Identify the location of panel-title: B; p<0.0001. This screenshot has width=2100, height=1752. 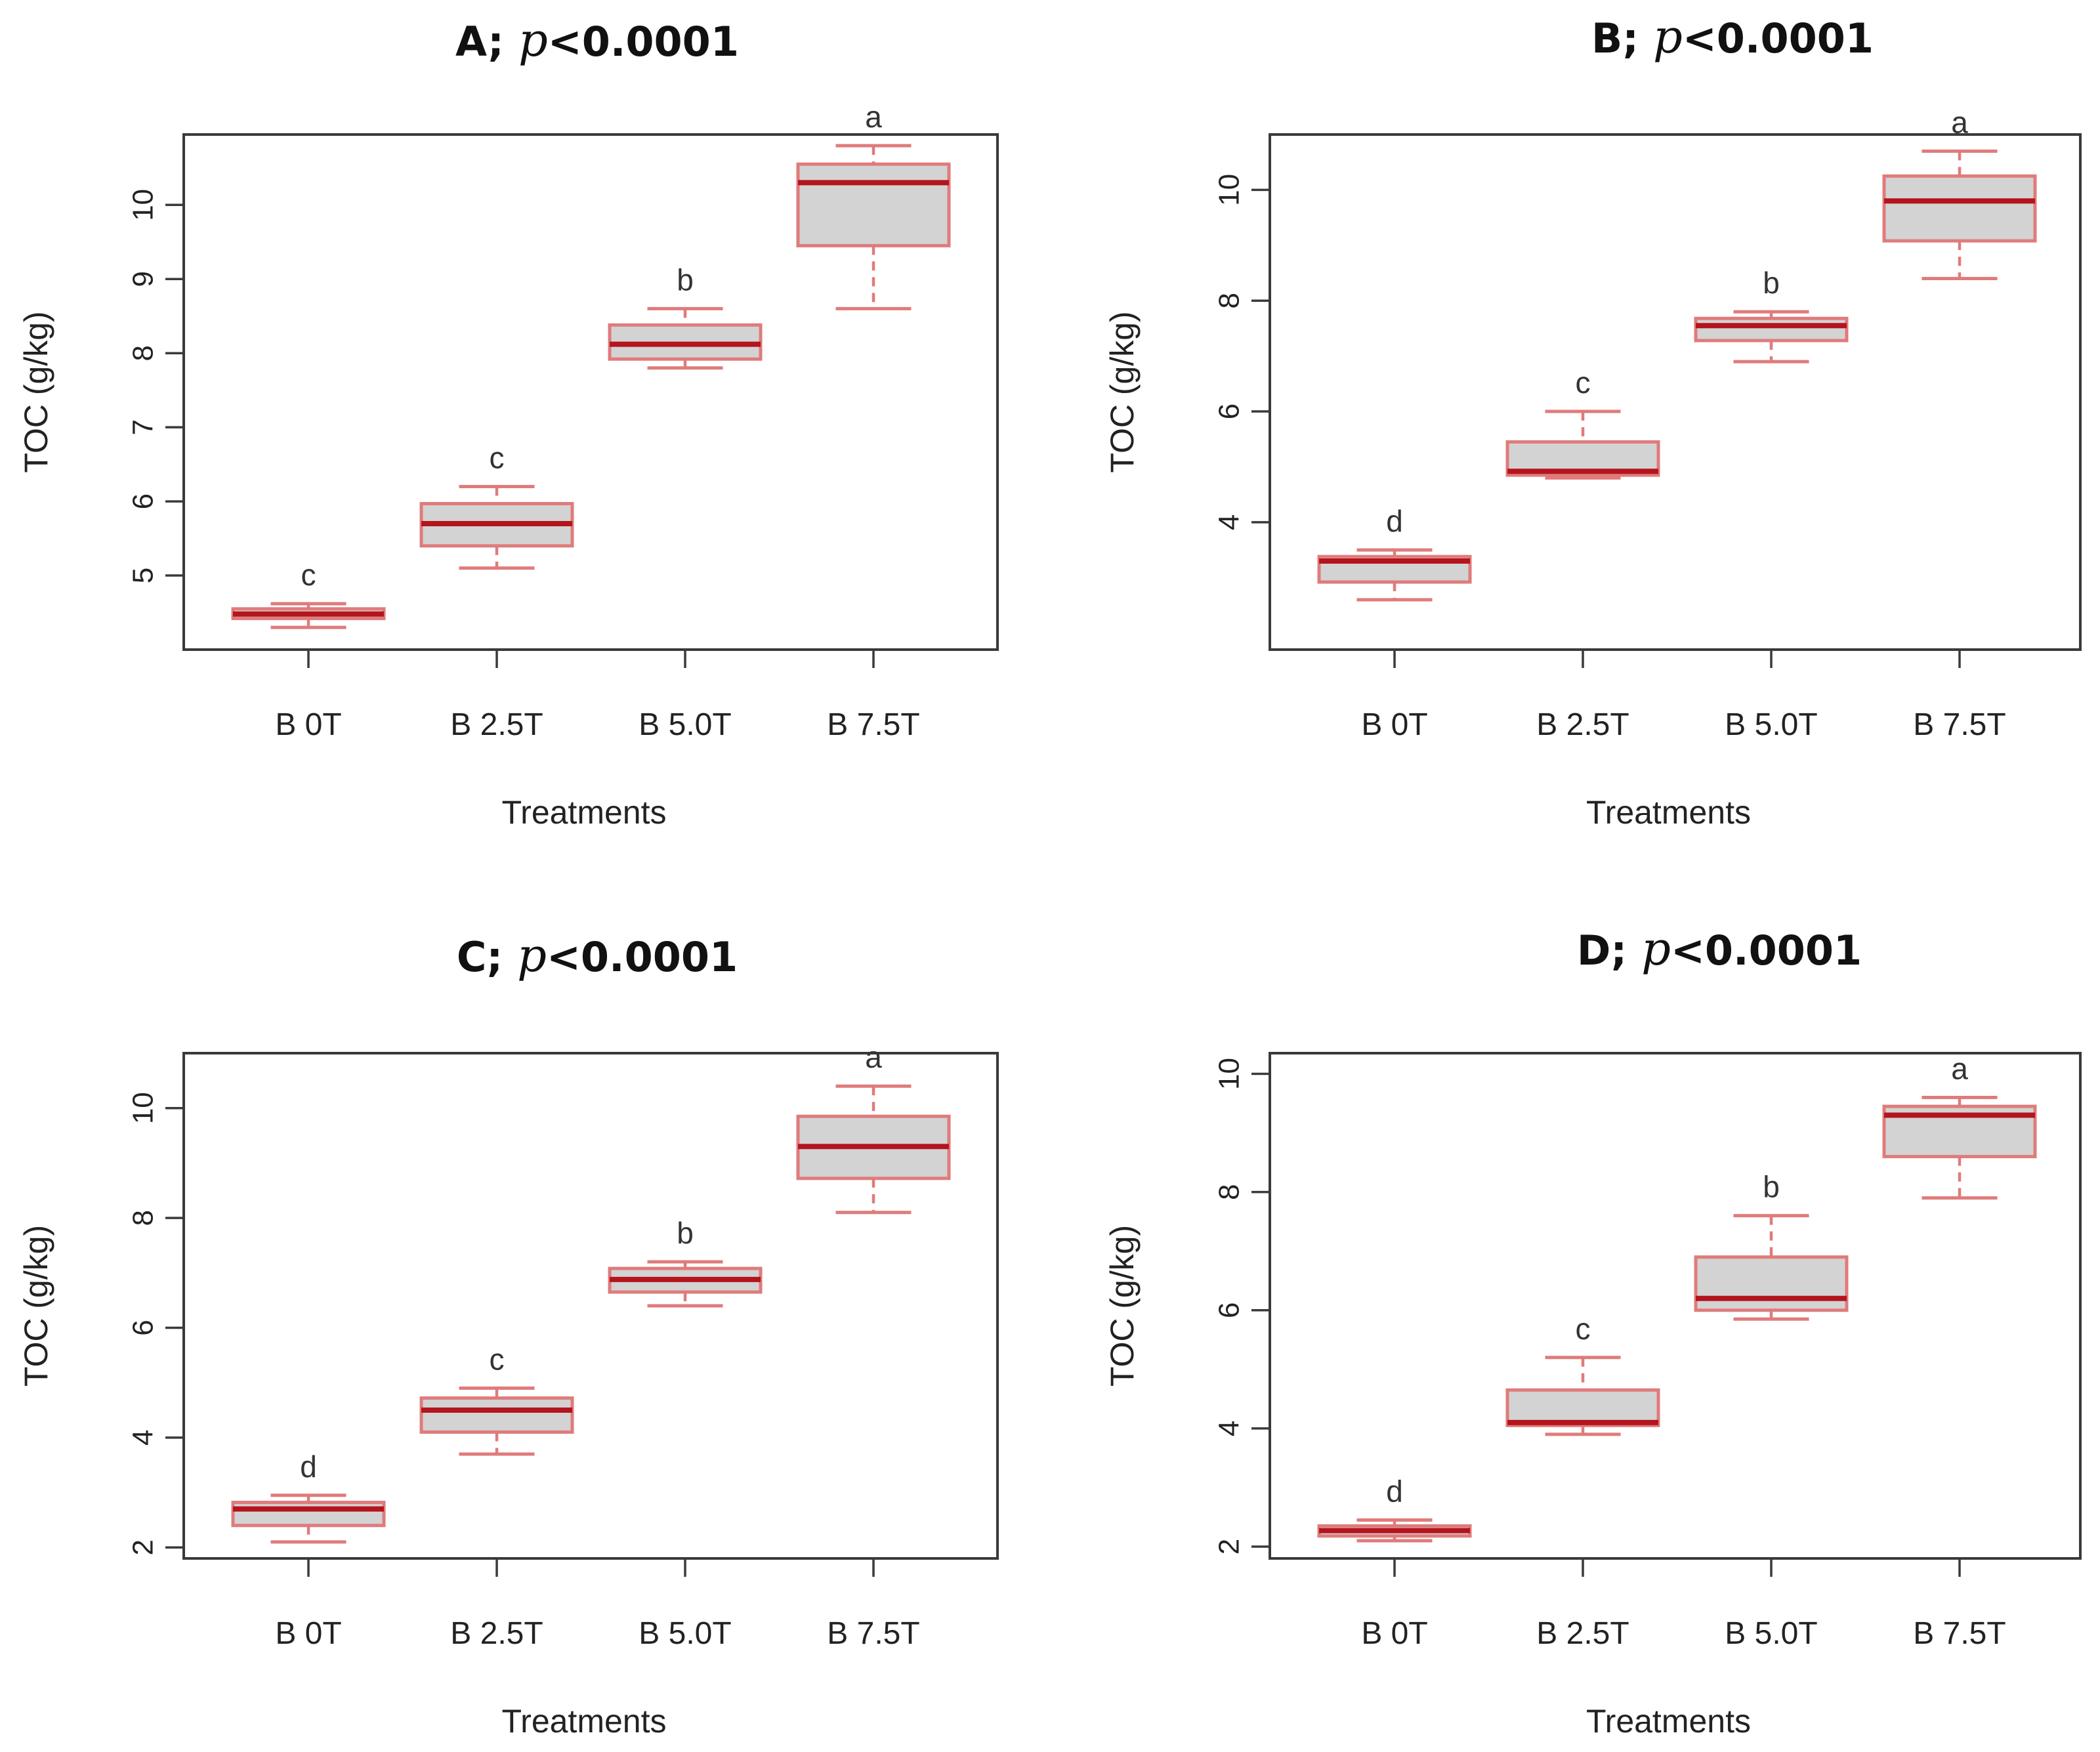
(1732, 37).